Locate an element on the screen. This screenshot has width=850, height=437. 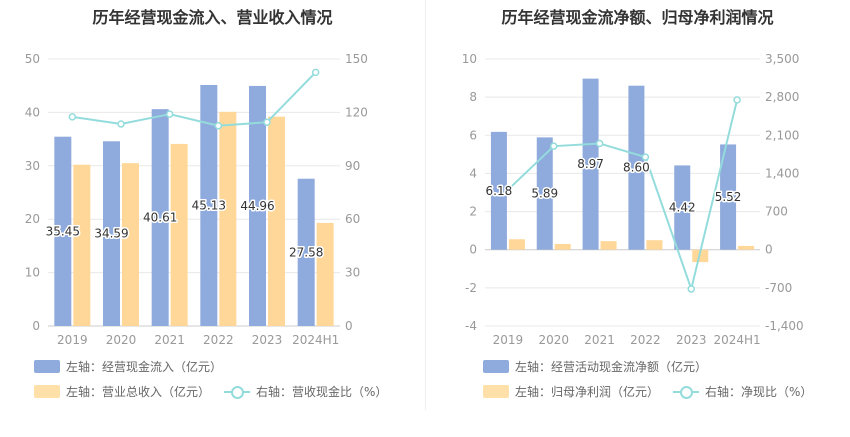
left-legend-row-2: 左轴：营业总收入（亿元） 右轴：营收现金比（%） is located at coordinates (217, 391).